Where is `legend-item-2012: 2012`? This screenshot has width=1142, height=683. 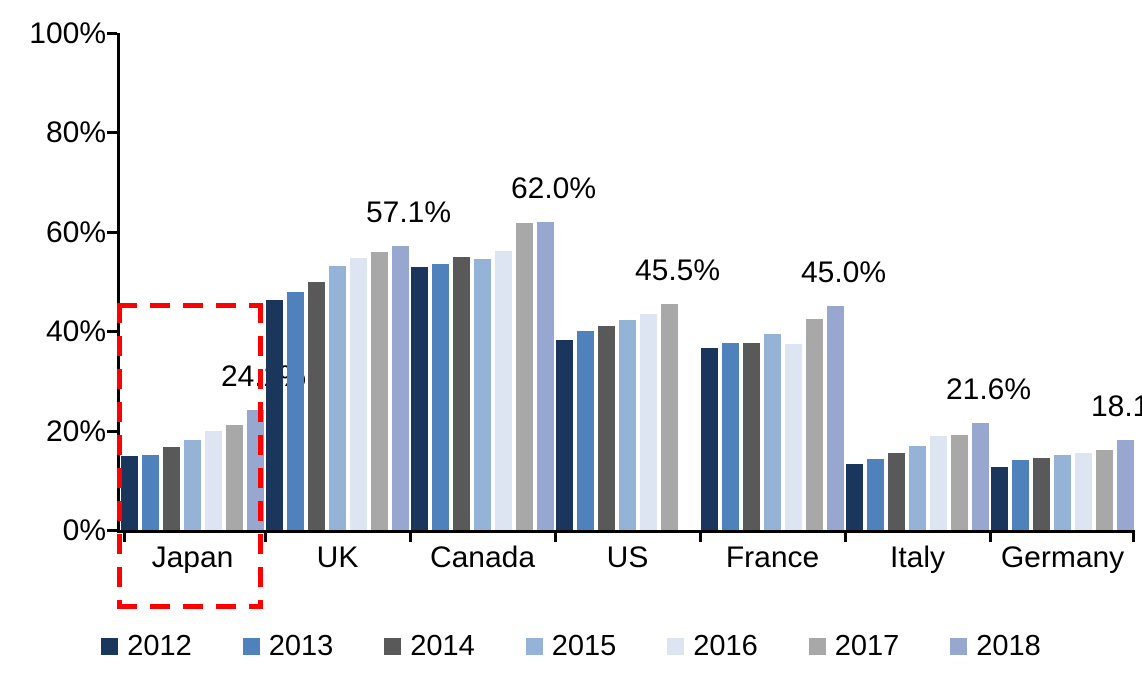 legend-item-2012: 2012 is located at coordinates (146, 646).